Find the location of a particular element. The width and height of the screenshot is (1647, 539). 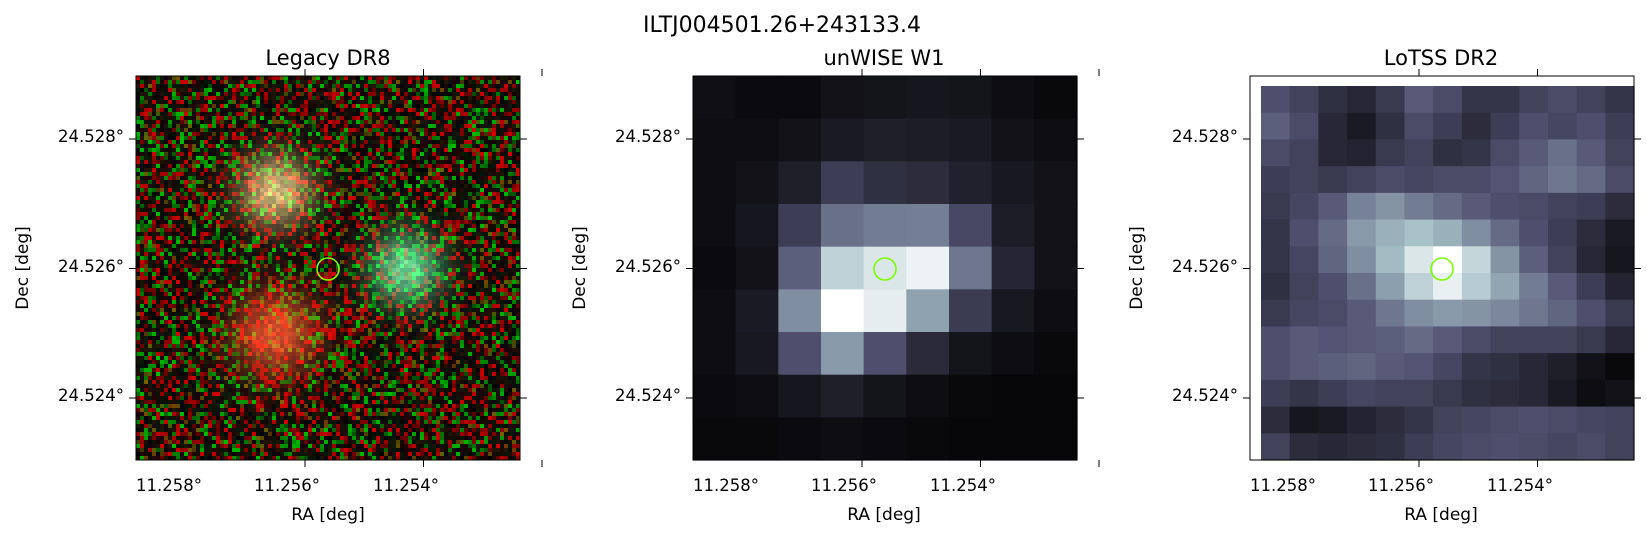

y-tick-label: 24.528° is located at coordinates (648, 136).